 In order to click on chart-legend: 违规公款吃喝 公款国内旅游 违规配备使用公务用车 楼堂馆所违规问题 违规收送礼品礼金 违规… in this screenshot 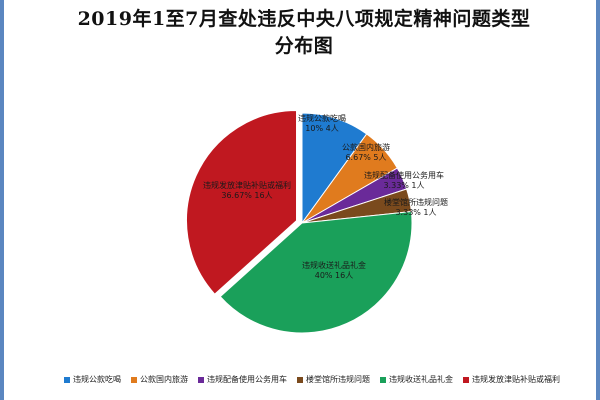, I will do `click(324, 379)`.